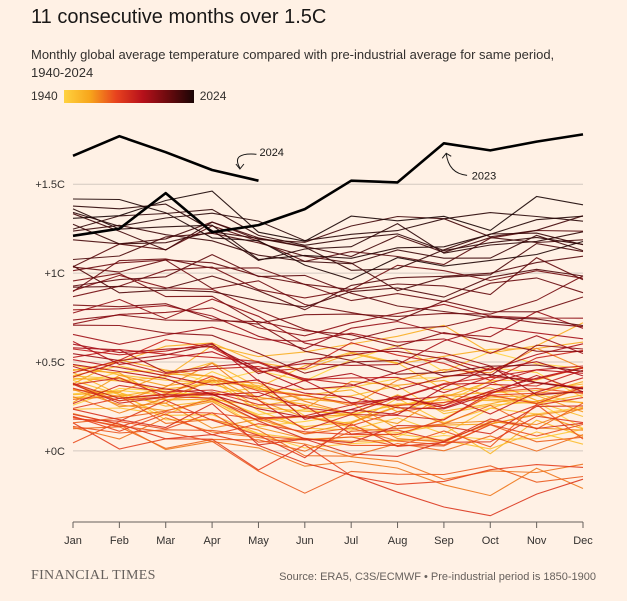 This screenshot has height=601, width=627. I want to click on x-tick-label: Sep, so click(444, 541).